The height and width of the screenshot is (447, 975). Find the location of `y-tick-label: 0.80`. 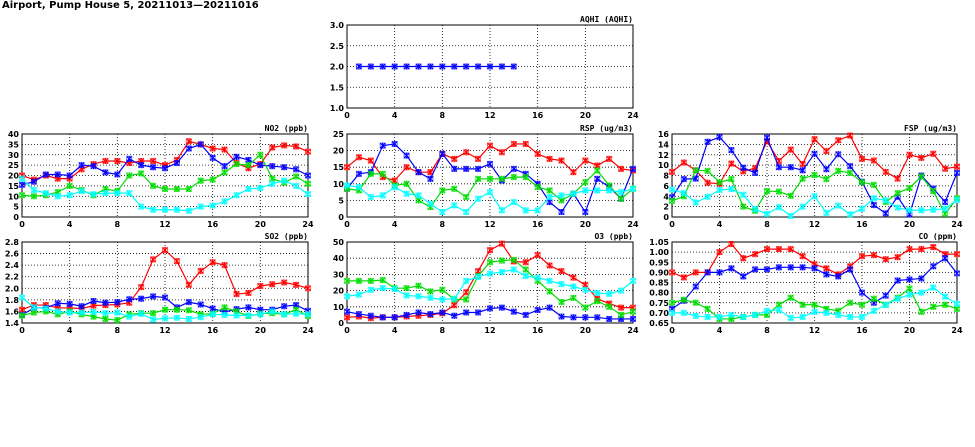

y-tick-label: 0.80 is located at coordinates (659, 293).